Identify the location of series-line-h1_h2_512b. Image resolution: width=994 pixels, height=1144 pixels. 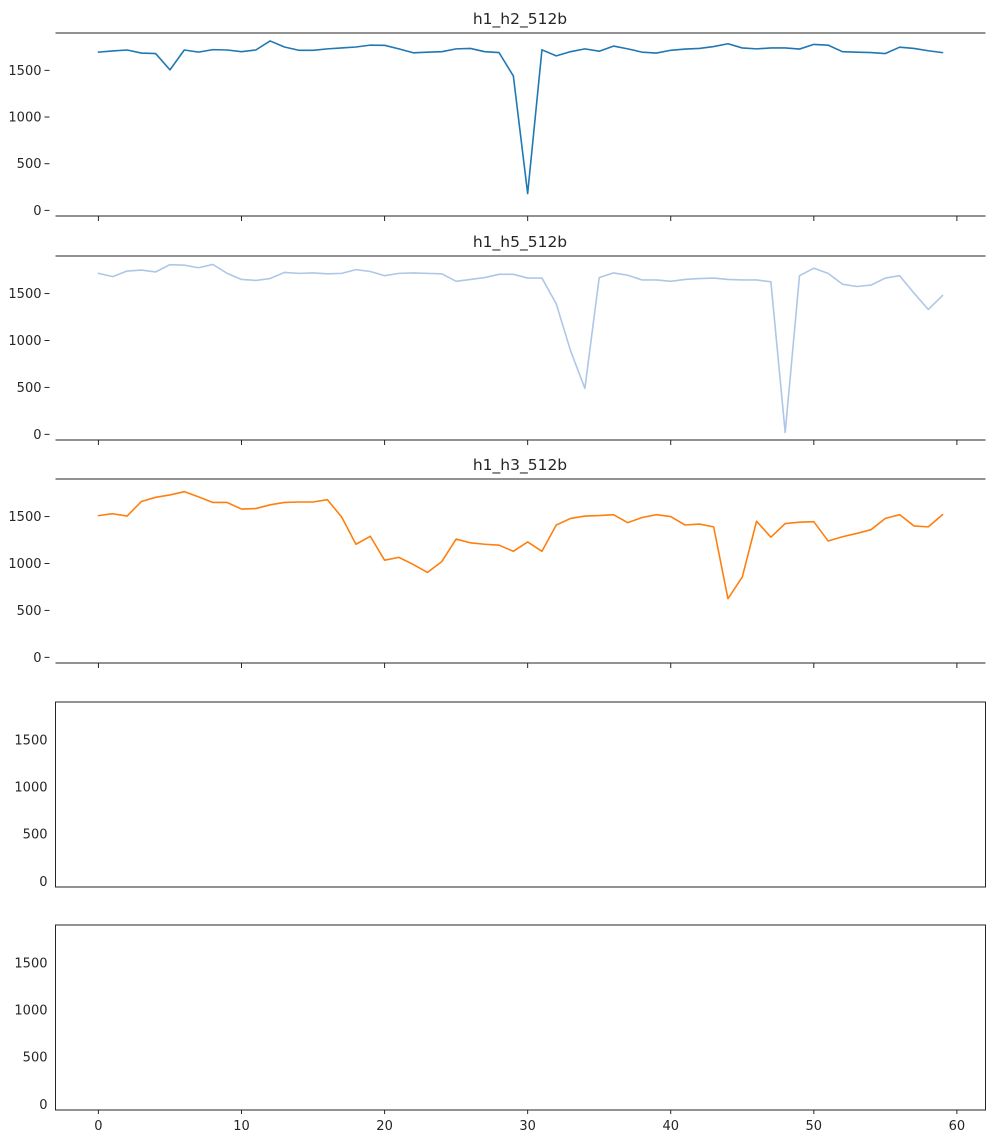
(520, 117).